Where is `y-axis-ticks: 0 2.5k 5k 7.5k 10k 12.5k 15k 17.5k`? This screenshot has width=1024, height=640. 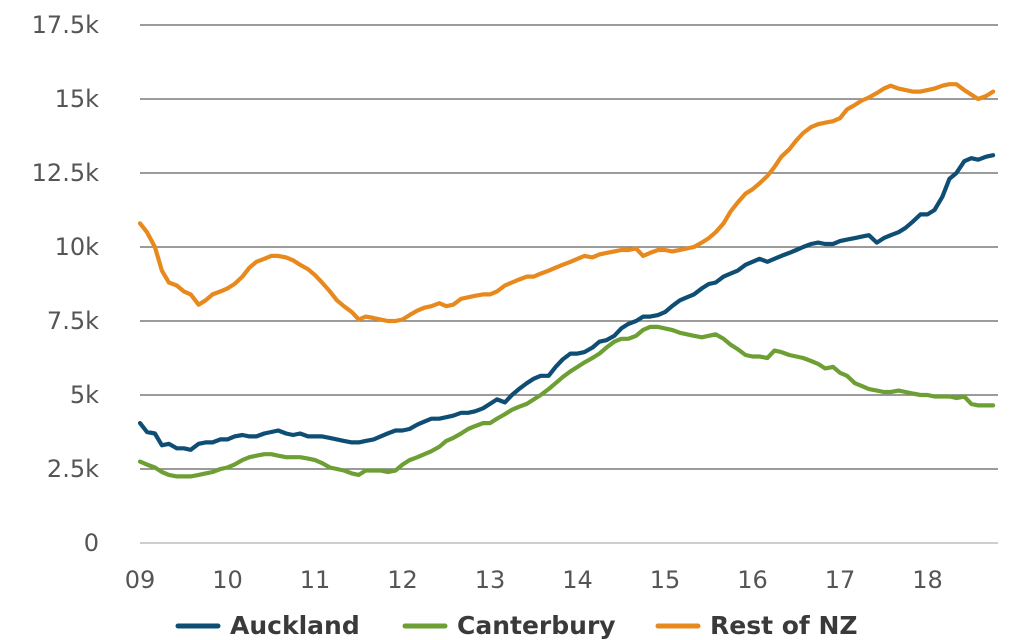 y-axis-ticks: 0 2.5k 5k 7.5k 10k 12.5k 15k 17.5k is located at coordinates (65, 284).